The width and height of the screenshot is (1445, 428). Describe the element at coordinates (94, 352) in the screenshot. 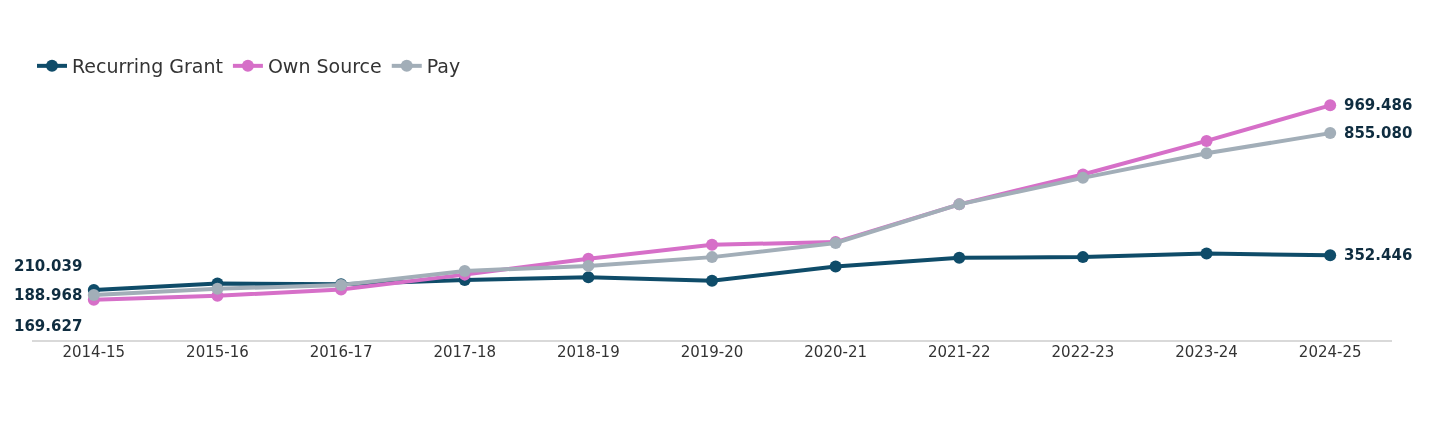

I see `x-tick-label: 2014-15` at that location.